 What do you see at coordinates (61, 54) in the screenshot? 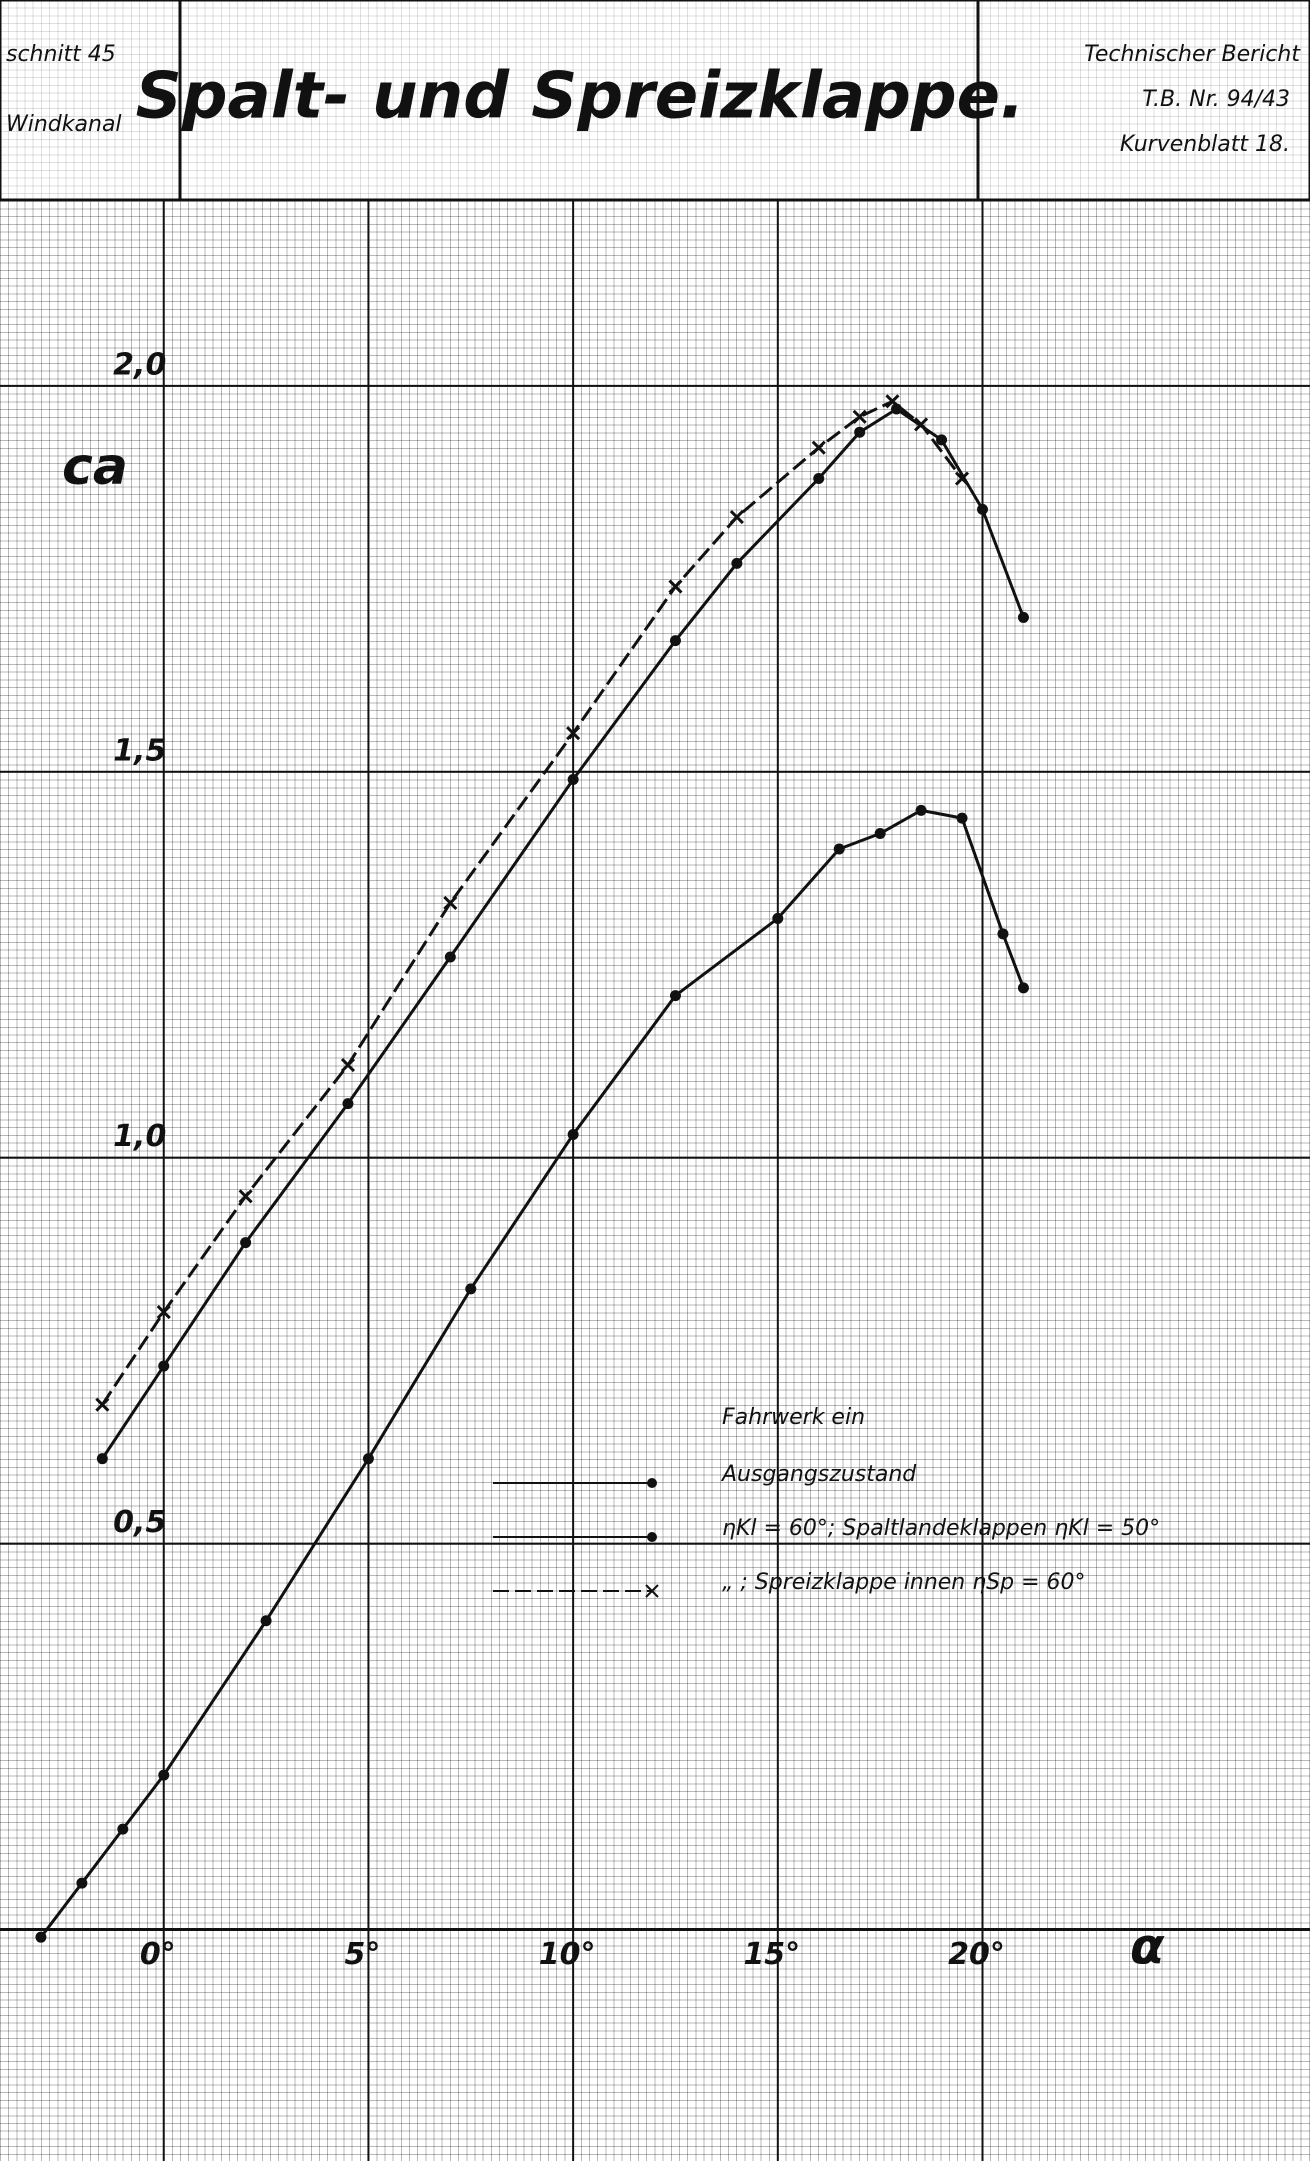
I see `header-left: schnitt 45` at bounding box center [61, 54].